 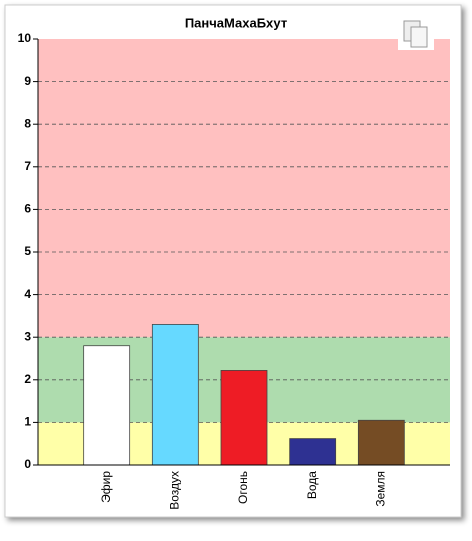 What do you see at coordinates (419, 37) in the screenshot?
I see `copy-icon-sheet` at bounding box center [419, 37].